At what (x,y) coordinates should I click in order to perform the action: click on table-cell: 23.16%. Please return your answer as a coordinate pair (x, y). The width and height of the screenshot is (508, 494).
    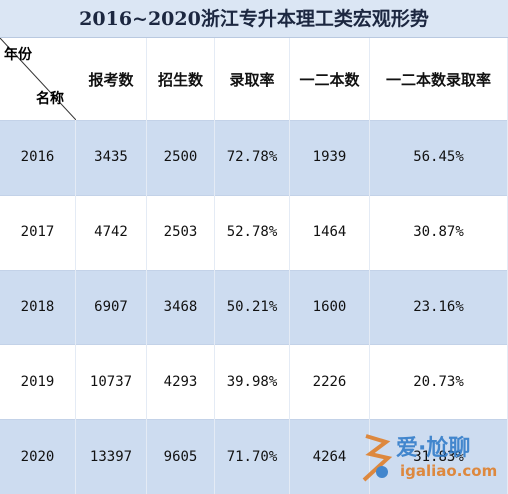
    Looking at the image, I should click on (439, 307).